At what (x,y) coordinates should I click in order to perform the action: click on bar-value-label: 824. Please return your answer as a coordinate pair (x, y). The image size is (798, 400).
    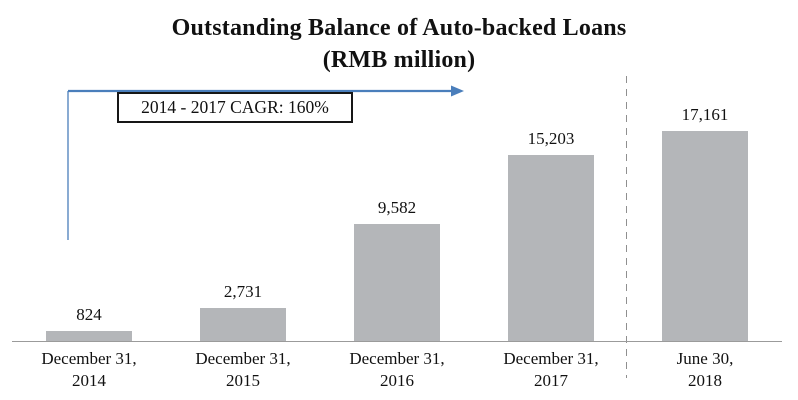
    Looking at the image, I should click on (89, 314).